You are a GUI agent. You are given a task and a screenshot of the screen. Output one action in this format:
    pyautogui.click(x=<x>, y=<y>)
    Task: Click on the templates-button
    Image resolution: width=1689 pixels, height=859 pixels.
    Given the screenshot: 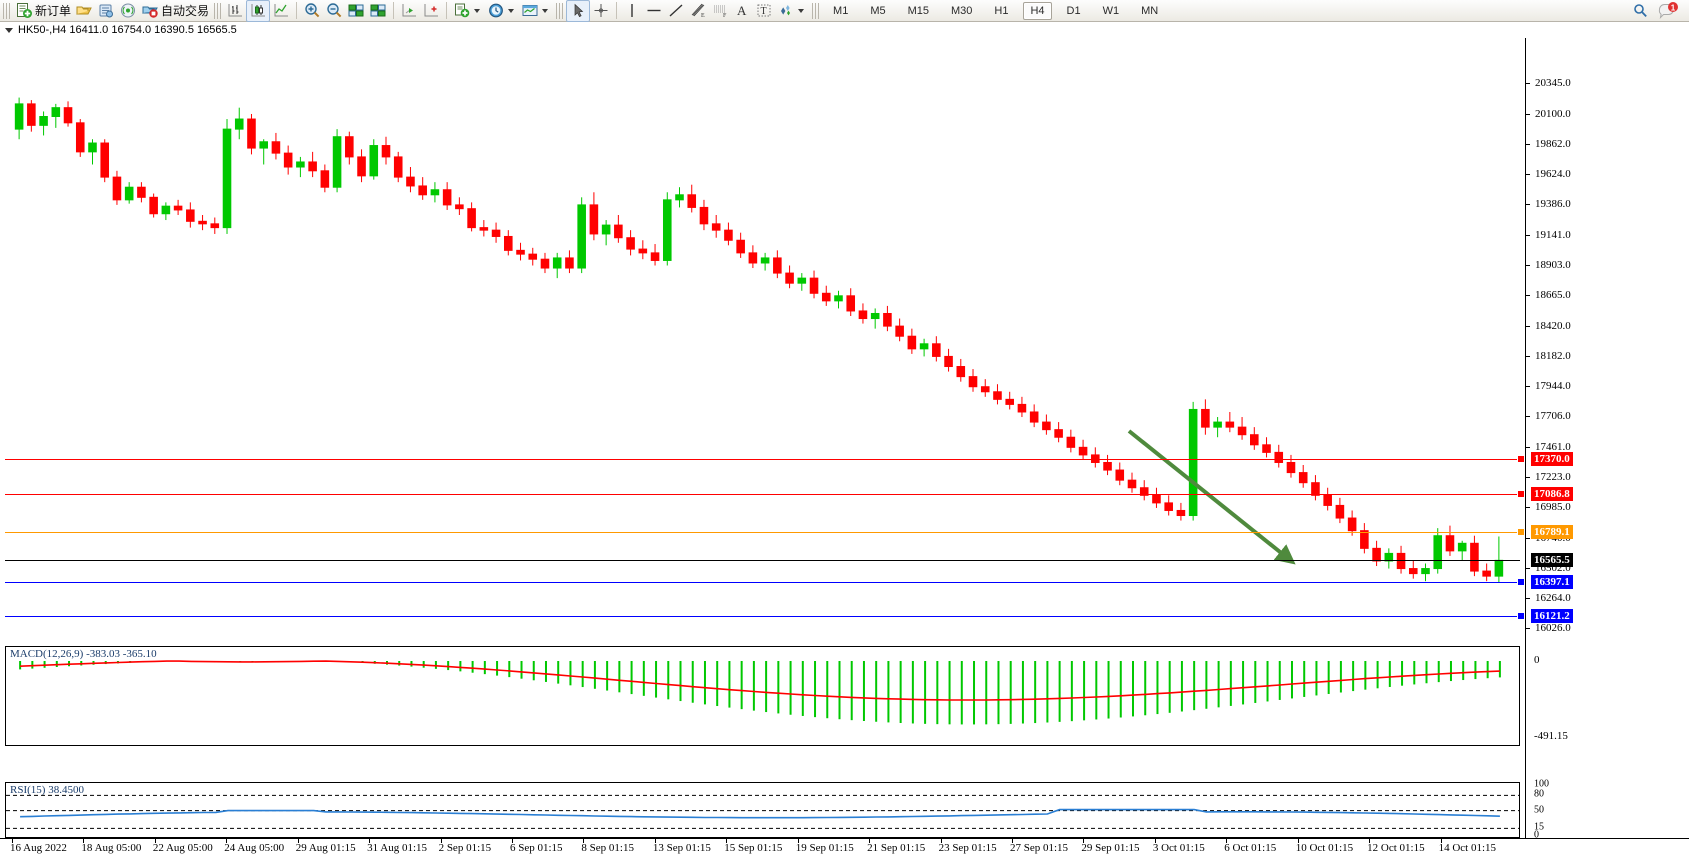 What is the action you would take?
    pyautogui.click(x=536, y=11)
    